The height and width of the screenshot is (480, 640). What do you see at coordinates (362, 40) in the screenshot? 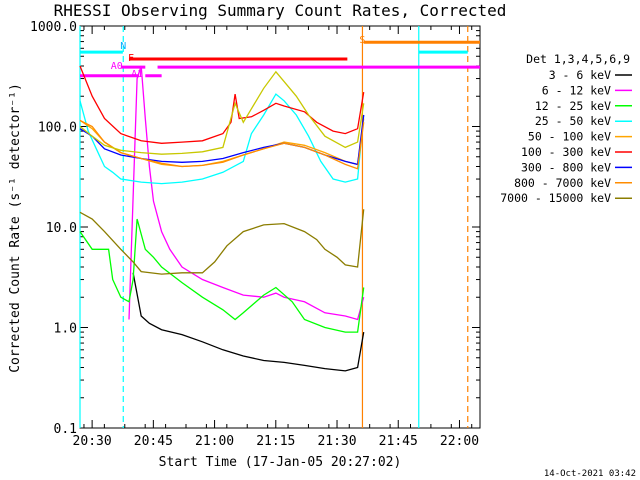
I see `flag-annotation-label: S` at bounding box center [362, 40].